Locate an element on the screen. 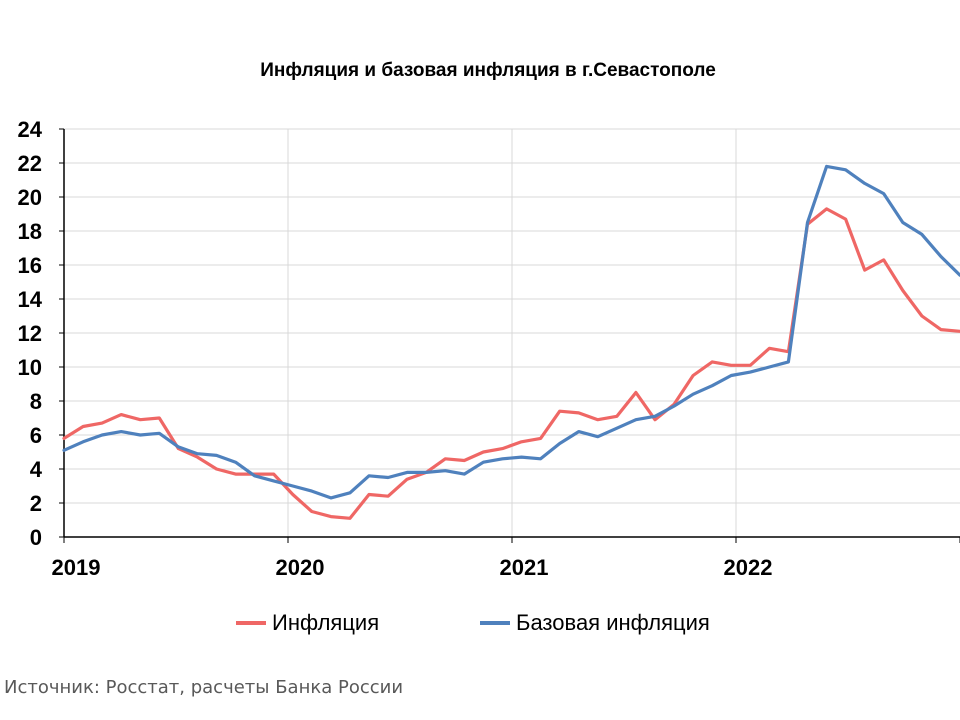 This screenshot has width=960, height=720. y-tick-label: 20 is located at coordinates (30, 197).